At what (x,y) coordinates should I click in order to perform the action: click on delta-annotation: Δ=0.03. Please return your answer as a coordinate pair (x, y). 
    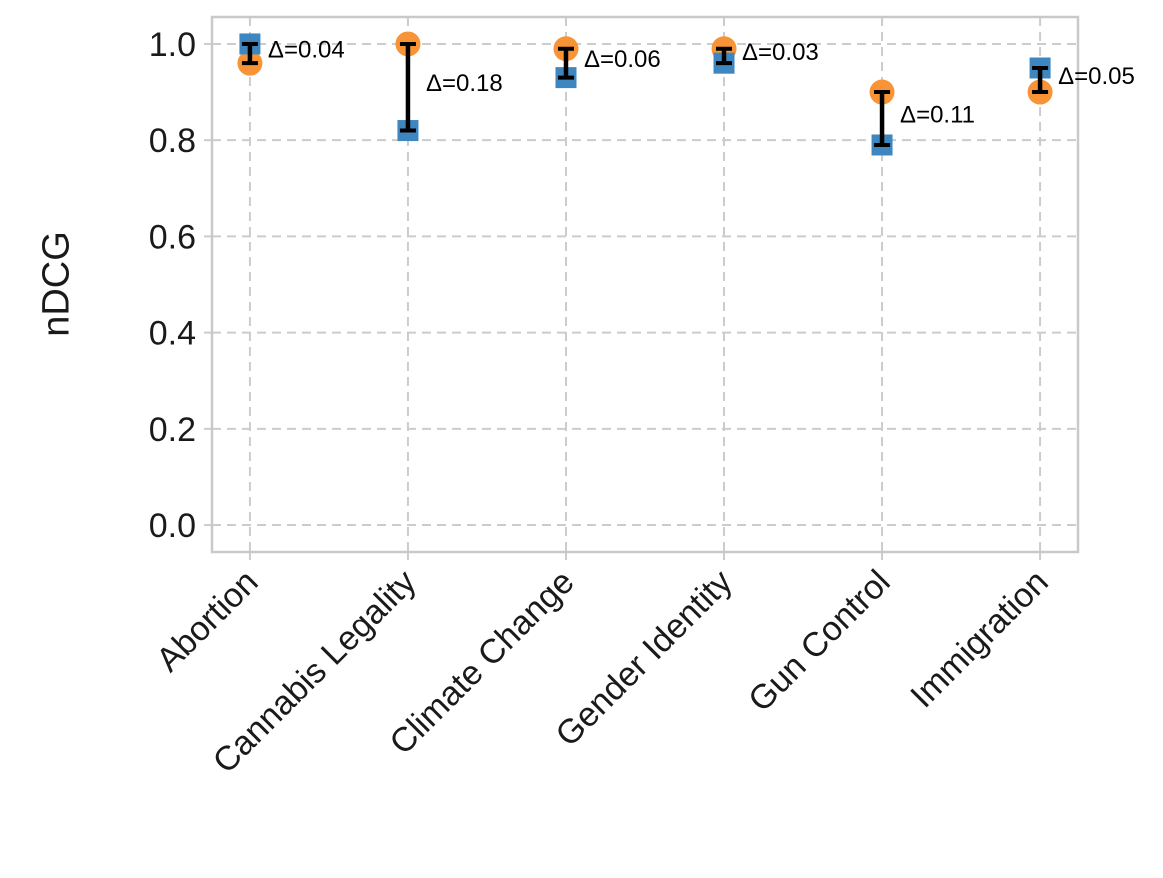
    Looking at the image, I should click on (780, 52).